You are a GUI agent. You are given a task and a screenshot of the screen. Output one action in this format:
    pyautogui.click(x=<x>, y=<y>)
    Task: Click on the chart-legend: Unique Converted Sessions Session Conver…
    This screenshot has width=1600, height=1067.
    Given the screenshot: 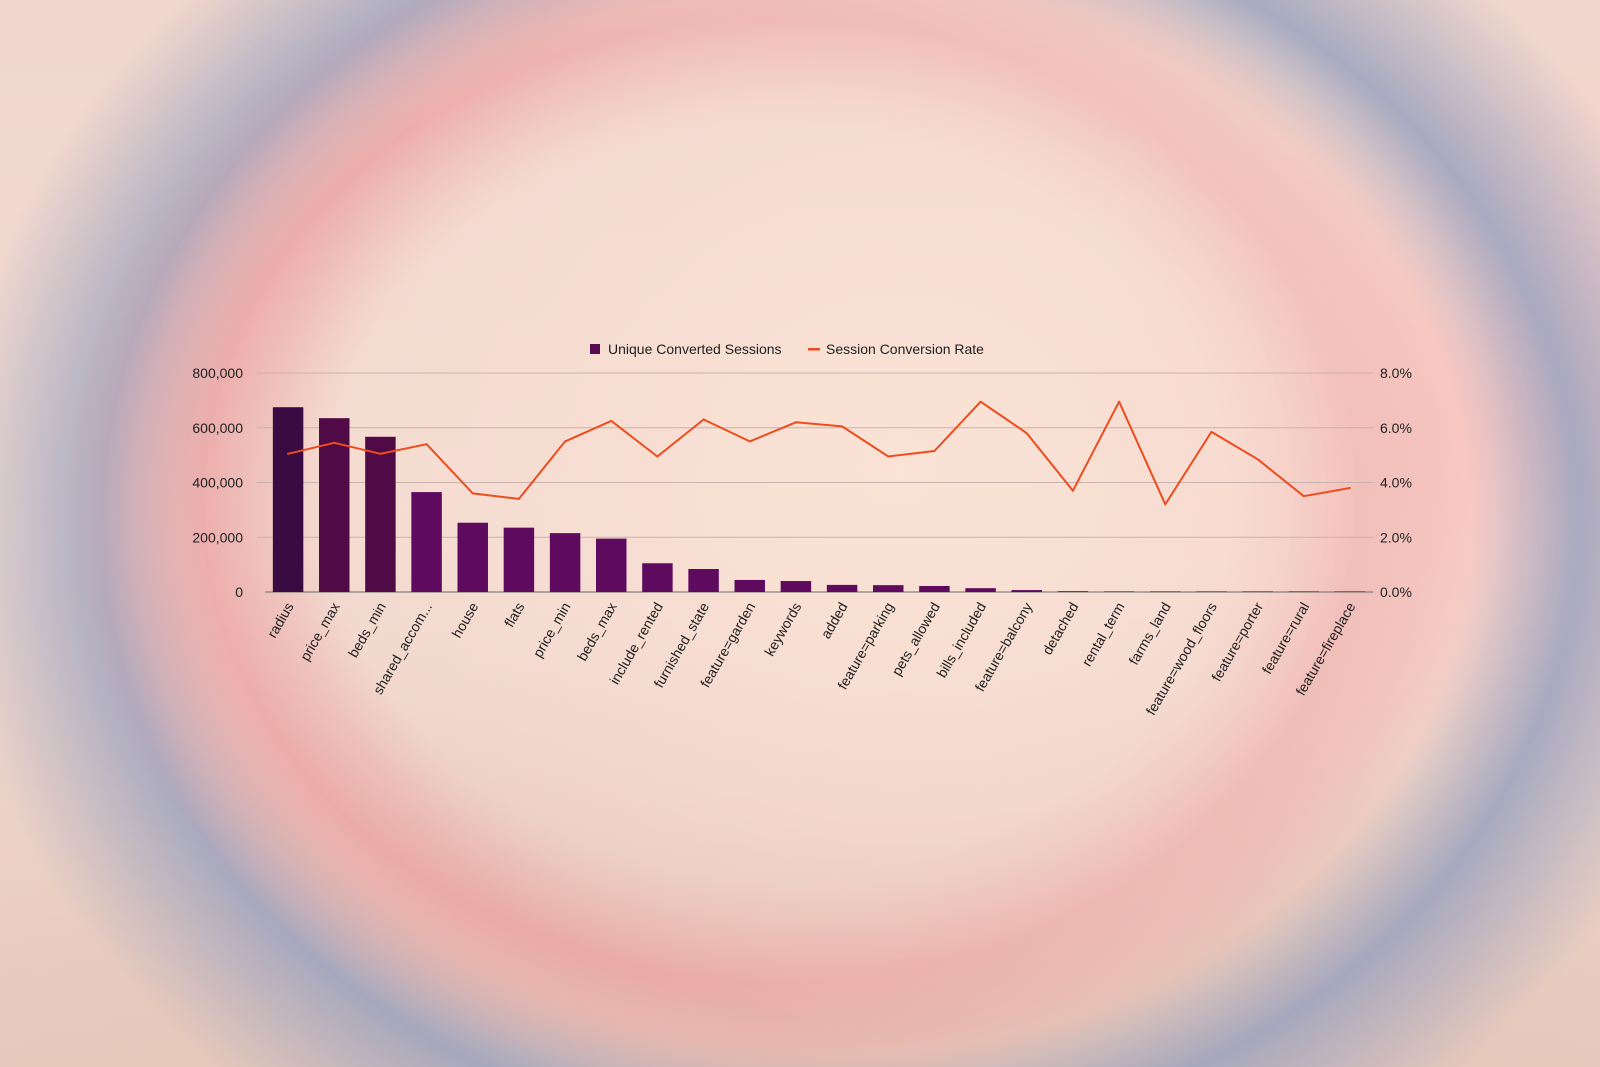 What is the action you would take?
    pyautogui.click(x=787, y=349)
    